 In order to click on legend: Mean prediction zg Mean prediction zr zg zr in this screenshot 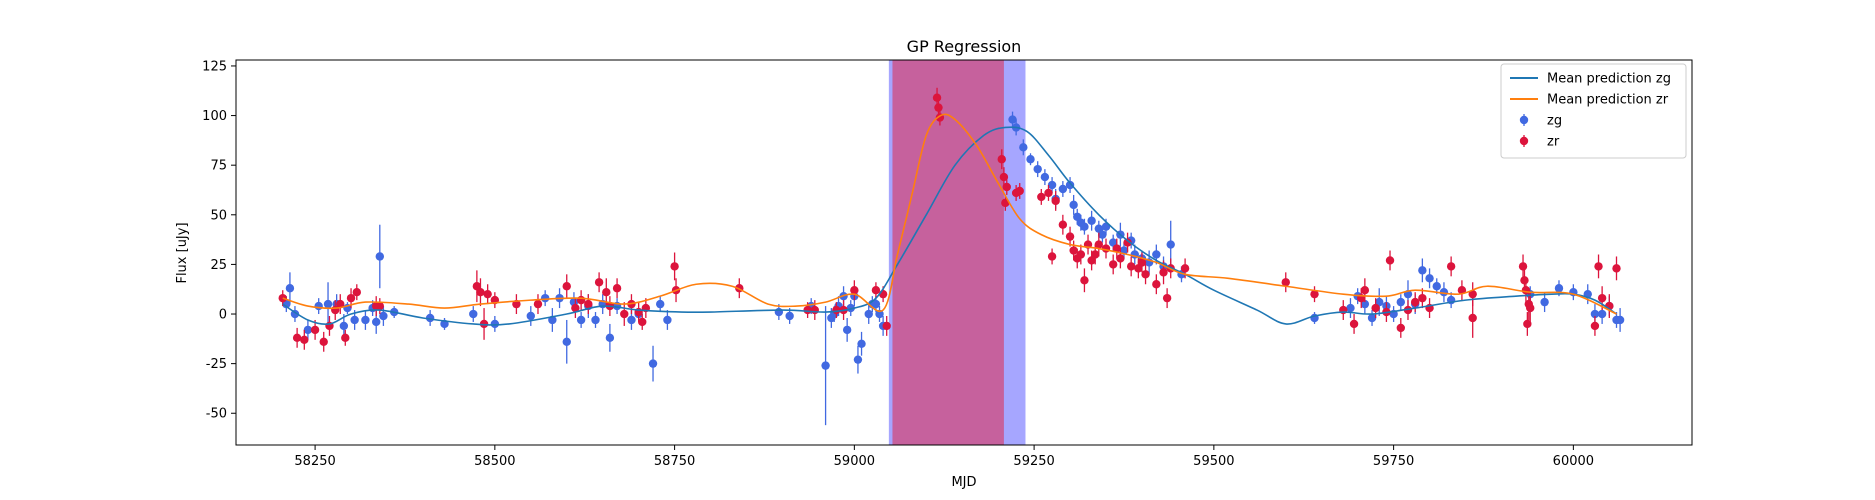, I will do `click(1593, 111)`.